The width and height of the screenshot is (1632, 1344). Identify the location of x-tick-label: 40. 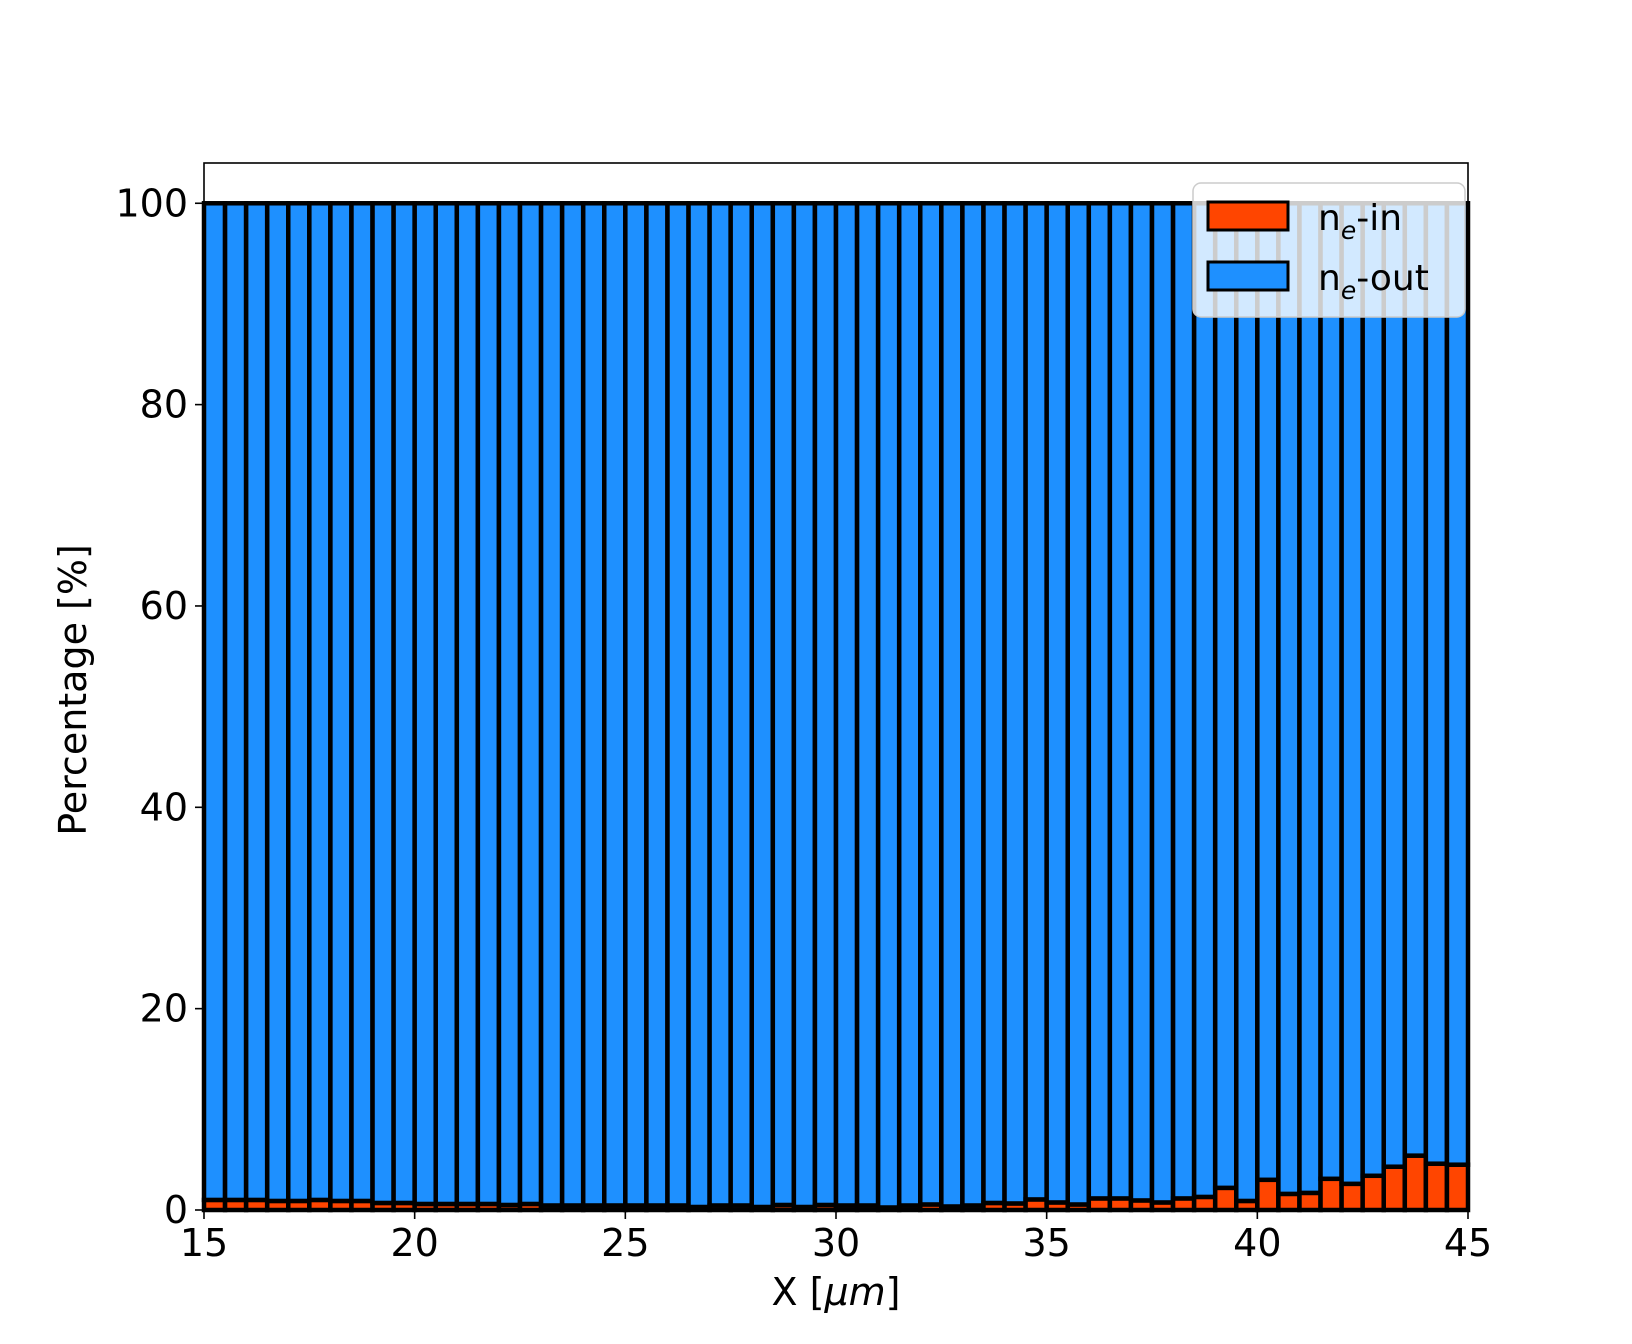
(1257, 1243).